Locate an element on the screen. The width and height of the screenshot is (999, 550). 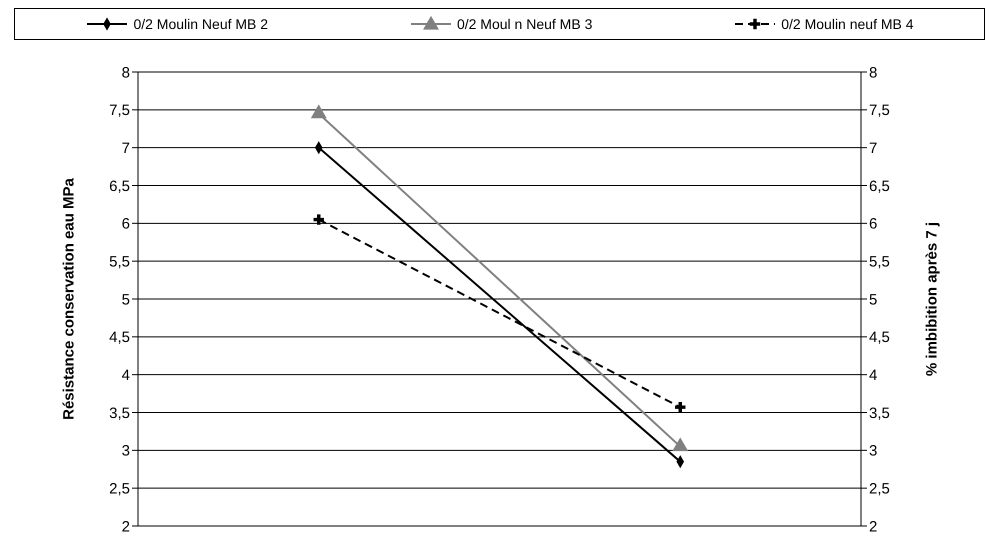
y-tick-label: 4 is located at coordinates (126, 375).